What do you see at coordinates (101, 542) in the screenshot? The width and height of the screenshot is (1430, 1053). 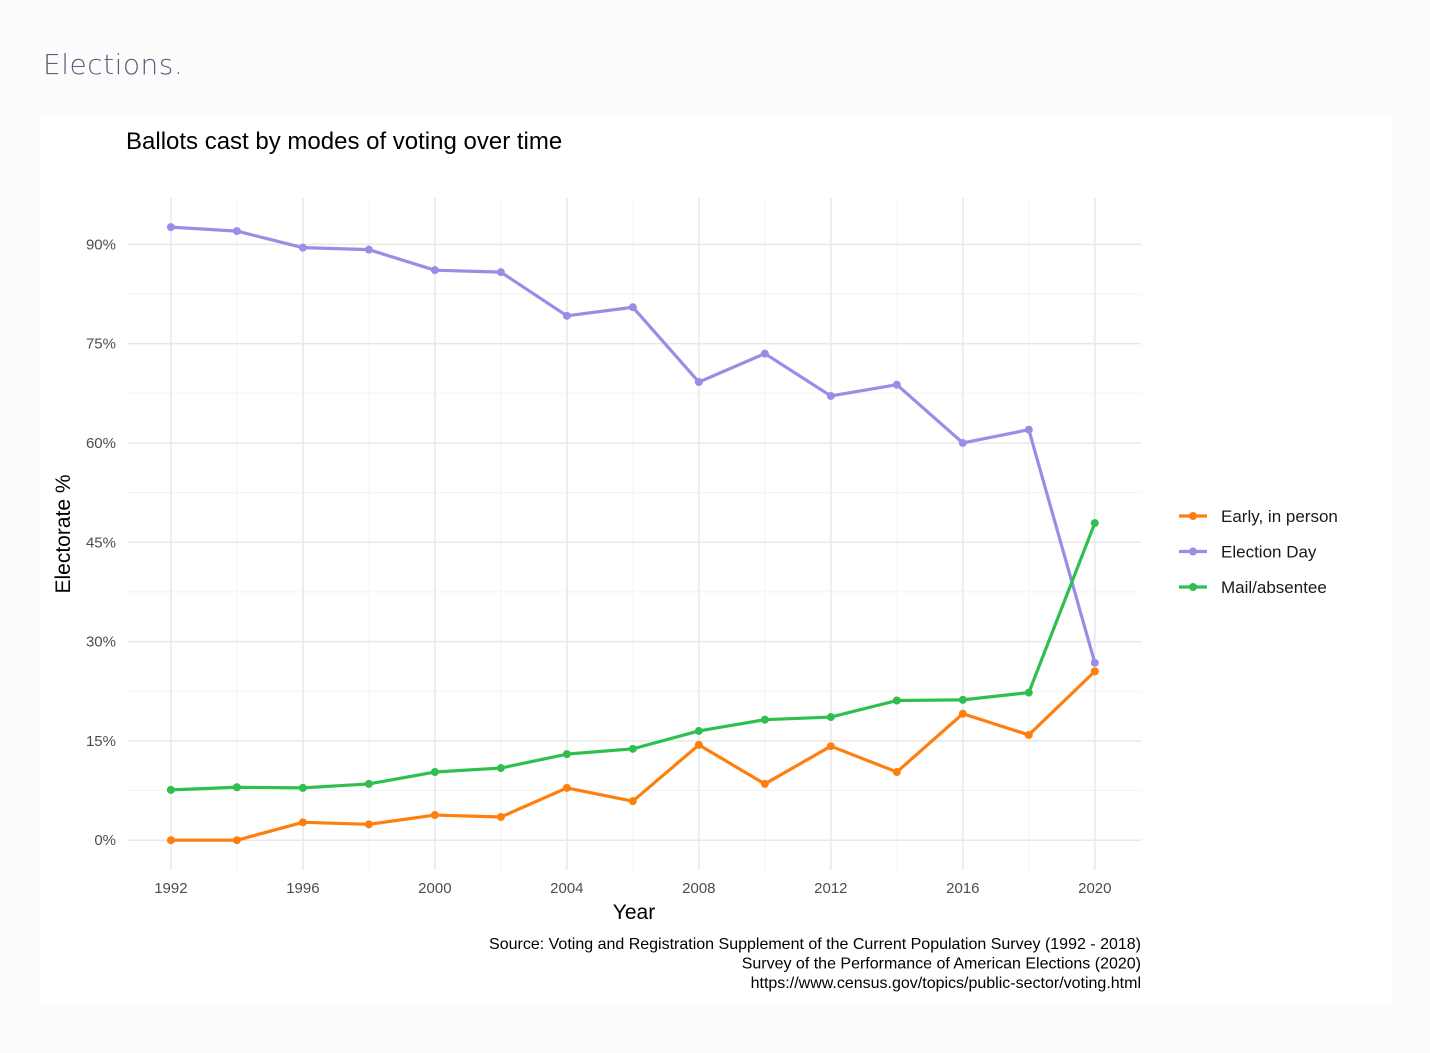 I see `y-tick-label: 45%` at bounding box center [101, 542].